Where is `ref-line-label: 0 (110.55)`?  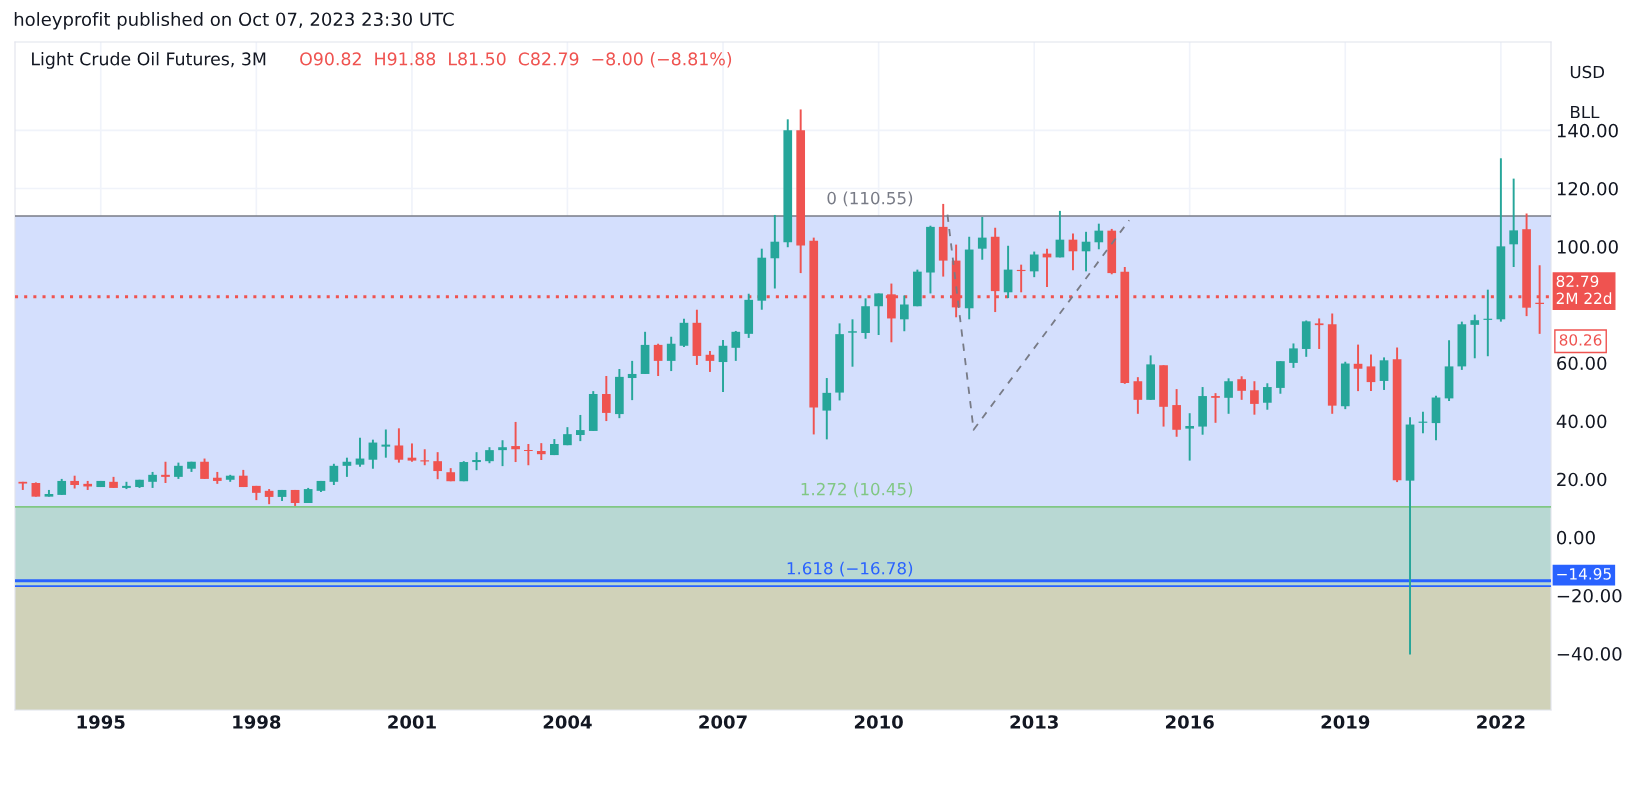
ref-line-label: 0 (110.55) is located at coordinates (870, 199).